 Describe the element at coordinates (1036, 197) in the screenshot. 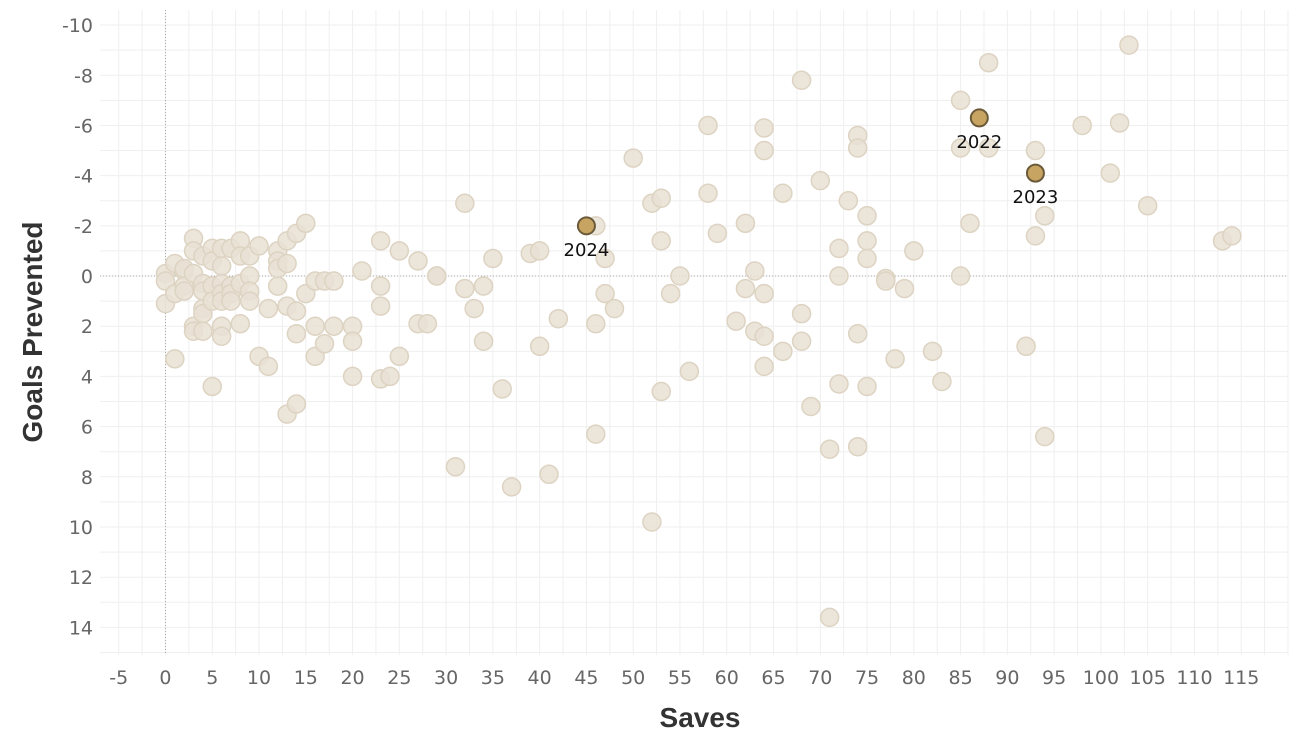

I see `highlight-point-label: 2023` at that location.